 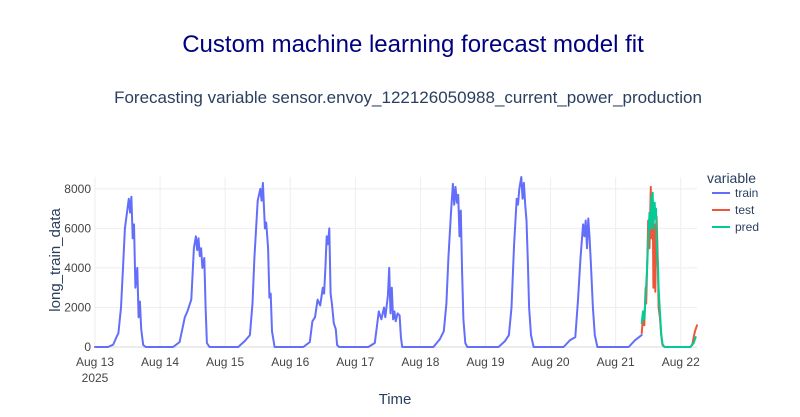 What do you see at coordinates (681, 362) in the screenshot?
I see `x-tick-label: Aug 22` at bounding box center [681, 362].